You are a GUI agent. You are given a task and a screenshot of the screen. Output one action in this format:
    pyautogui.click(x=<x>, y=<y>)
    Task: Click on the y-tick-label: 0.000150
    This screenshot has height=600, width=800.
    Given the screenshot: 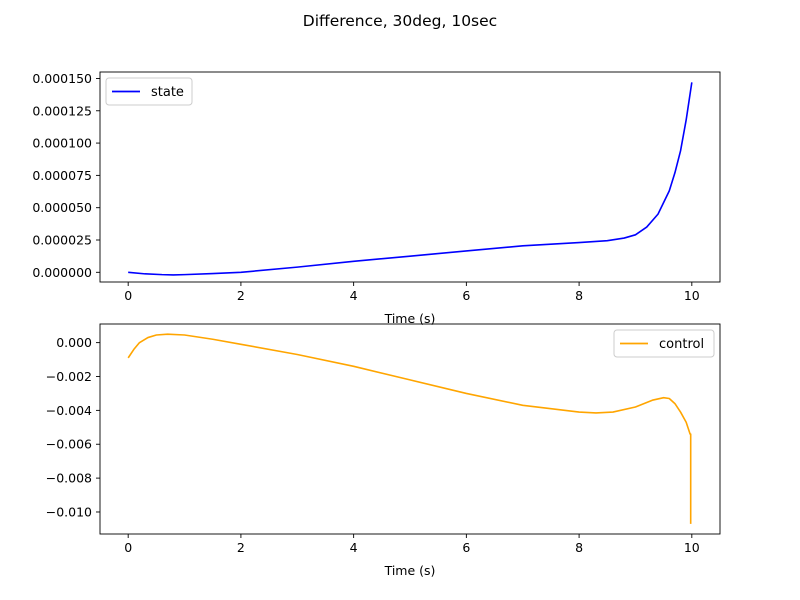 What is the action you would take?
    pyautogui.click(x=62, y=78)
    